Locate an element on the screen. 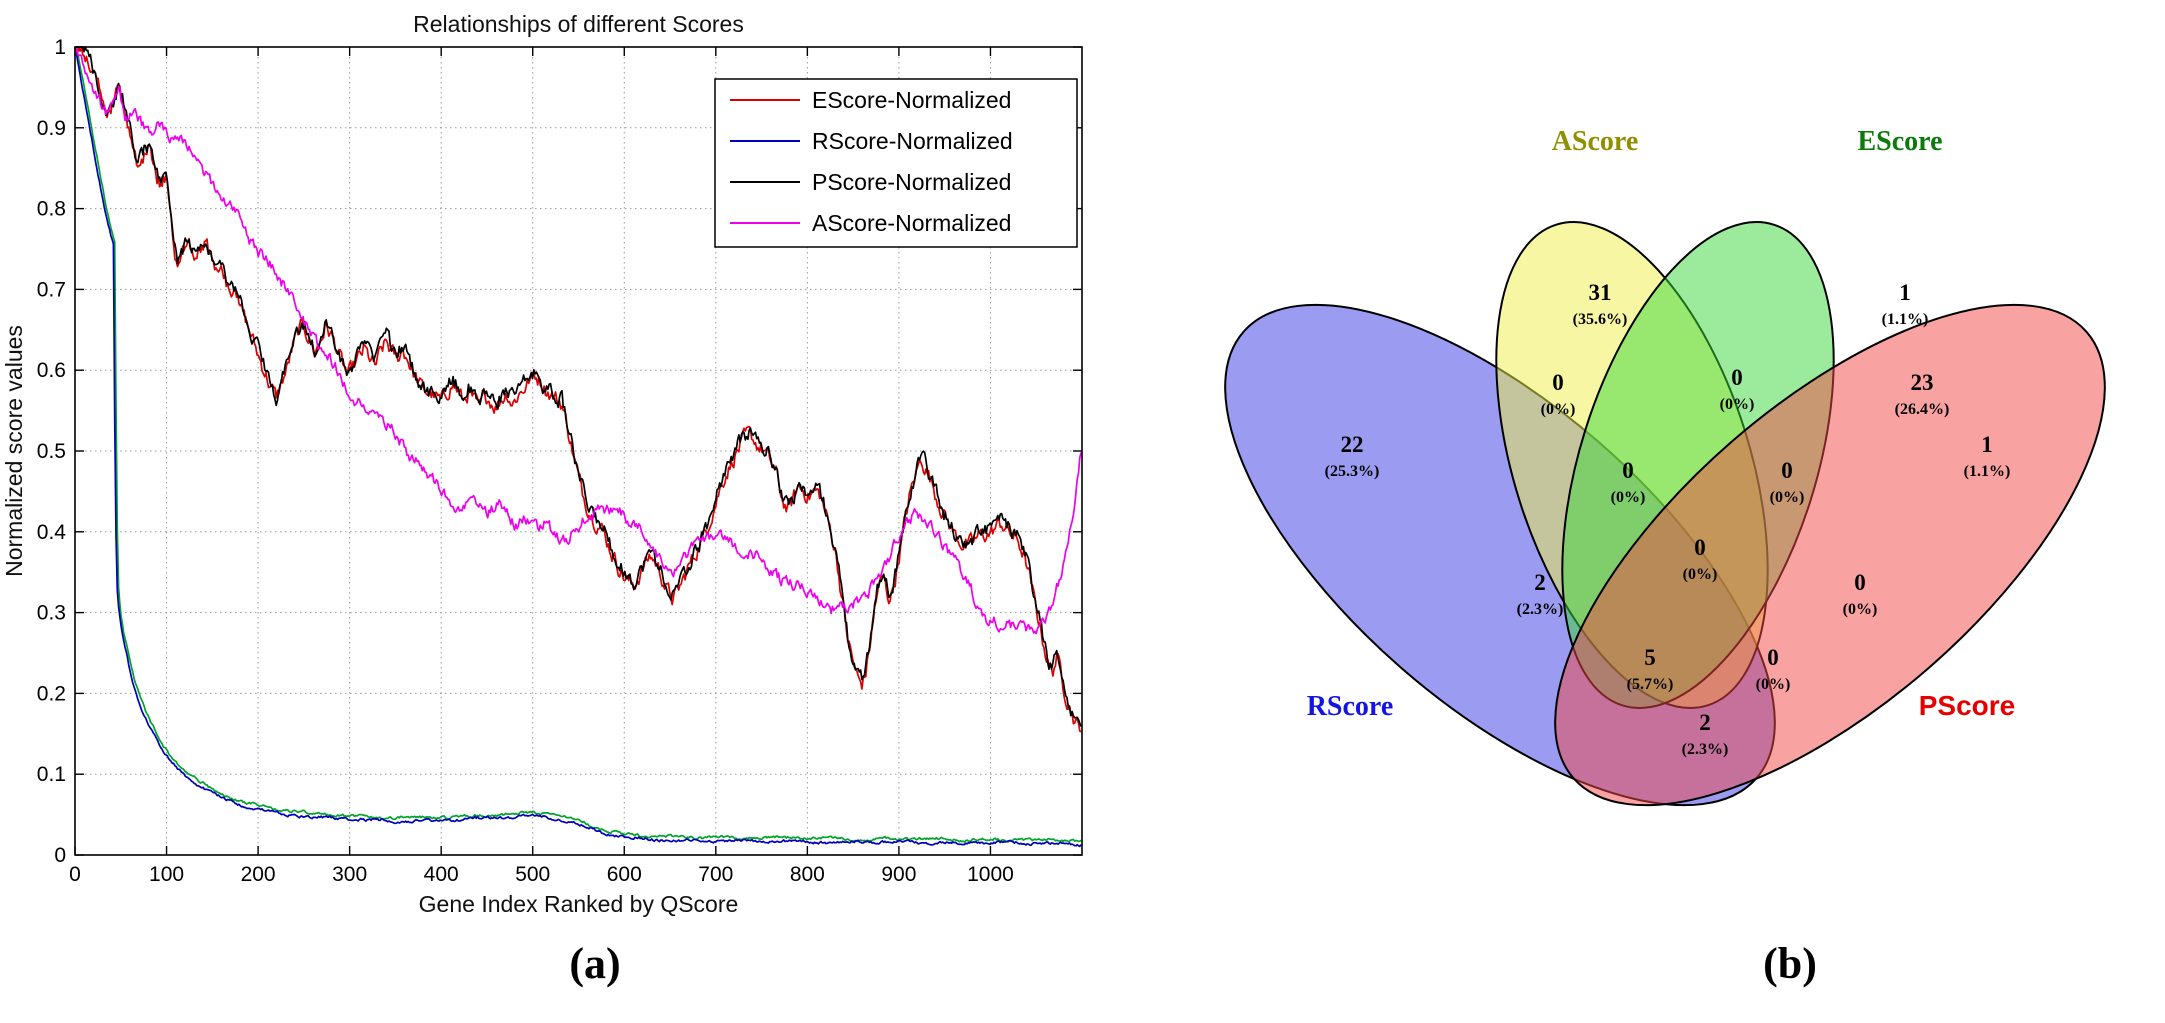  caption-b: (b) is located at coordinates (1790, 963).